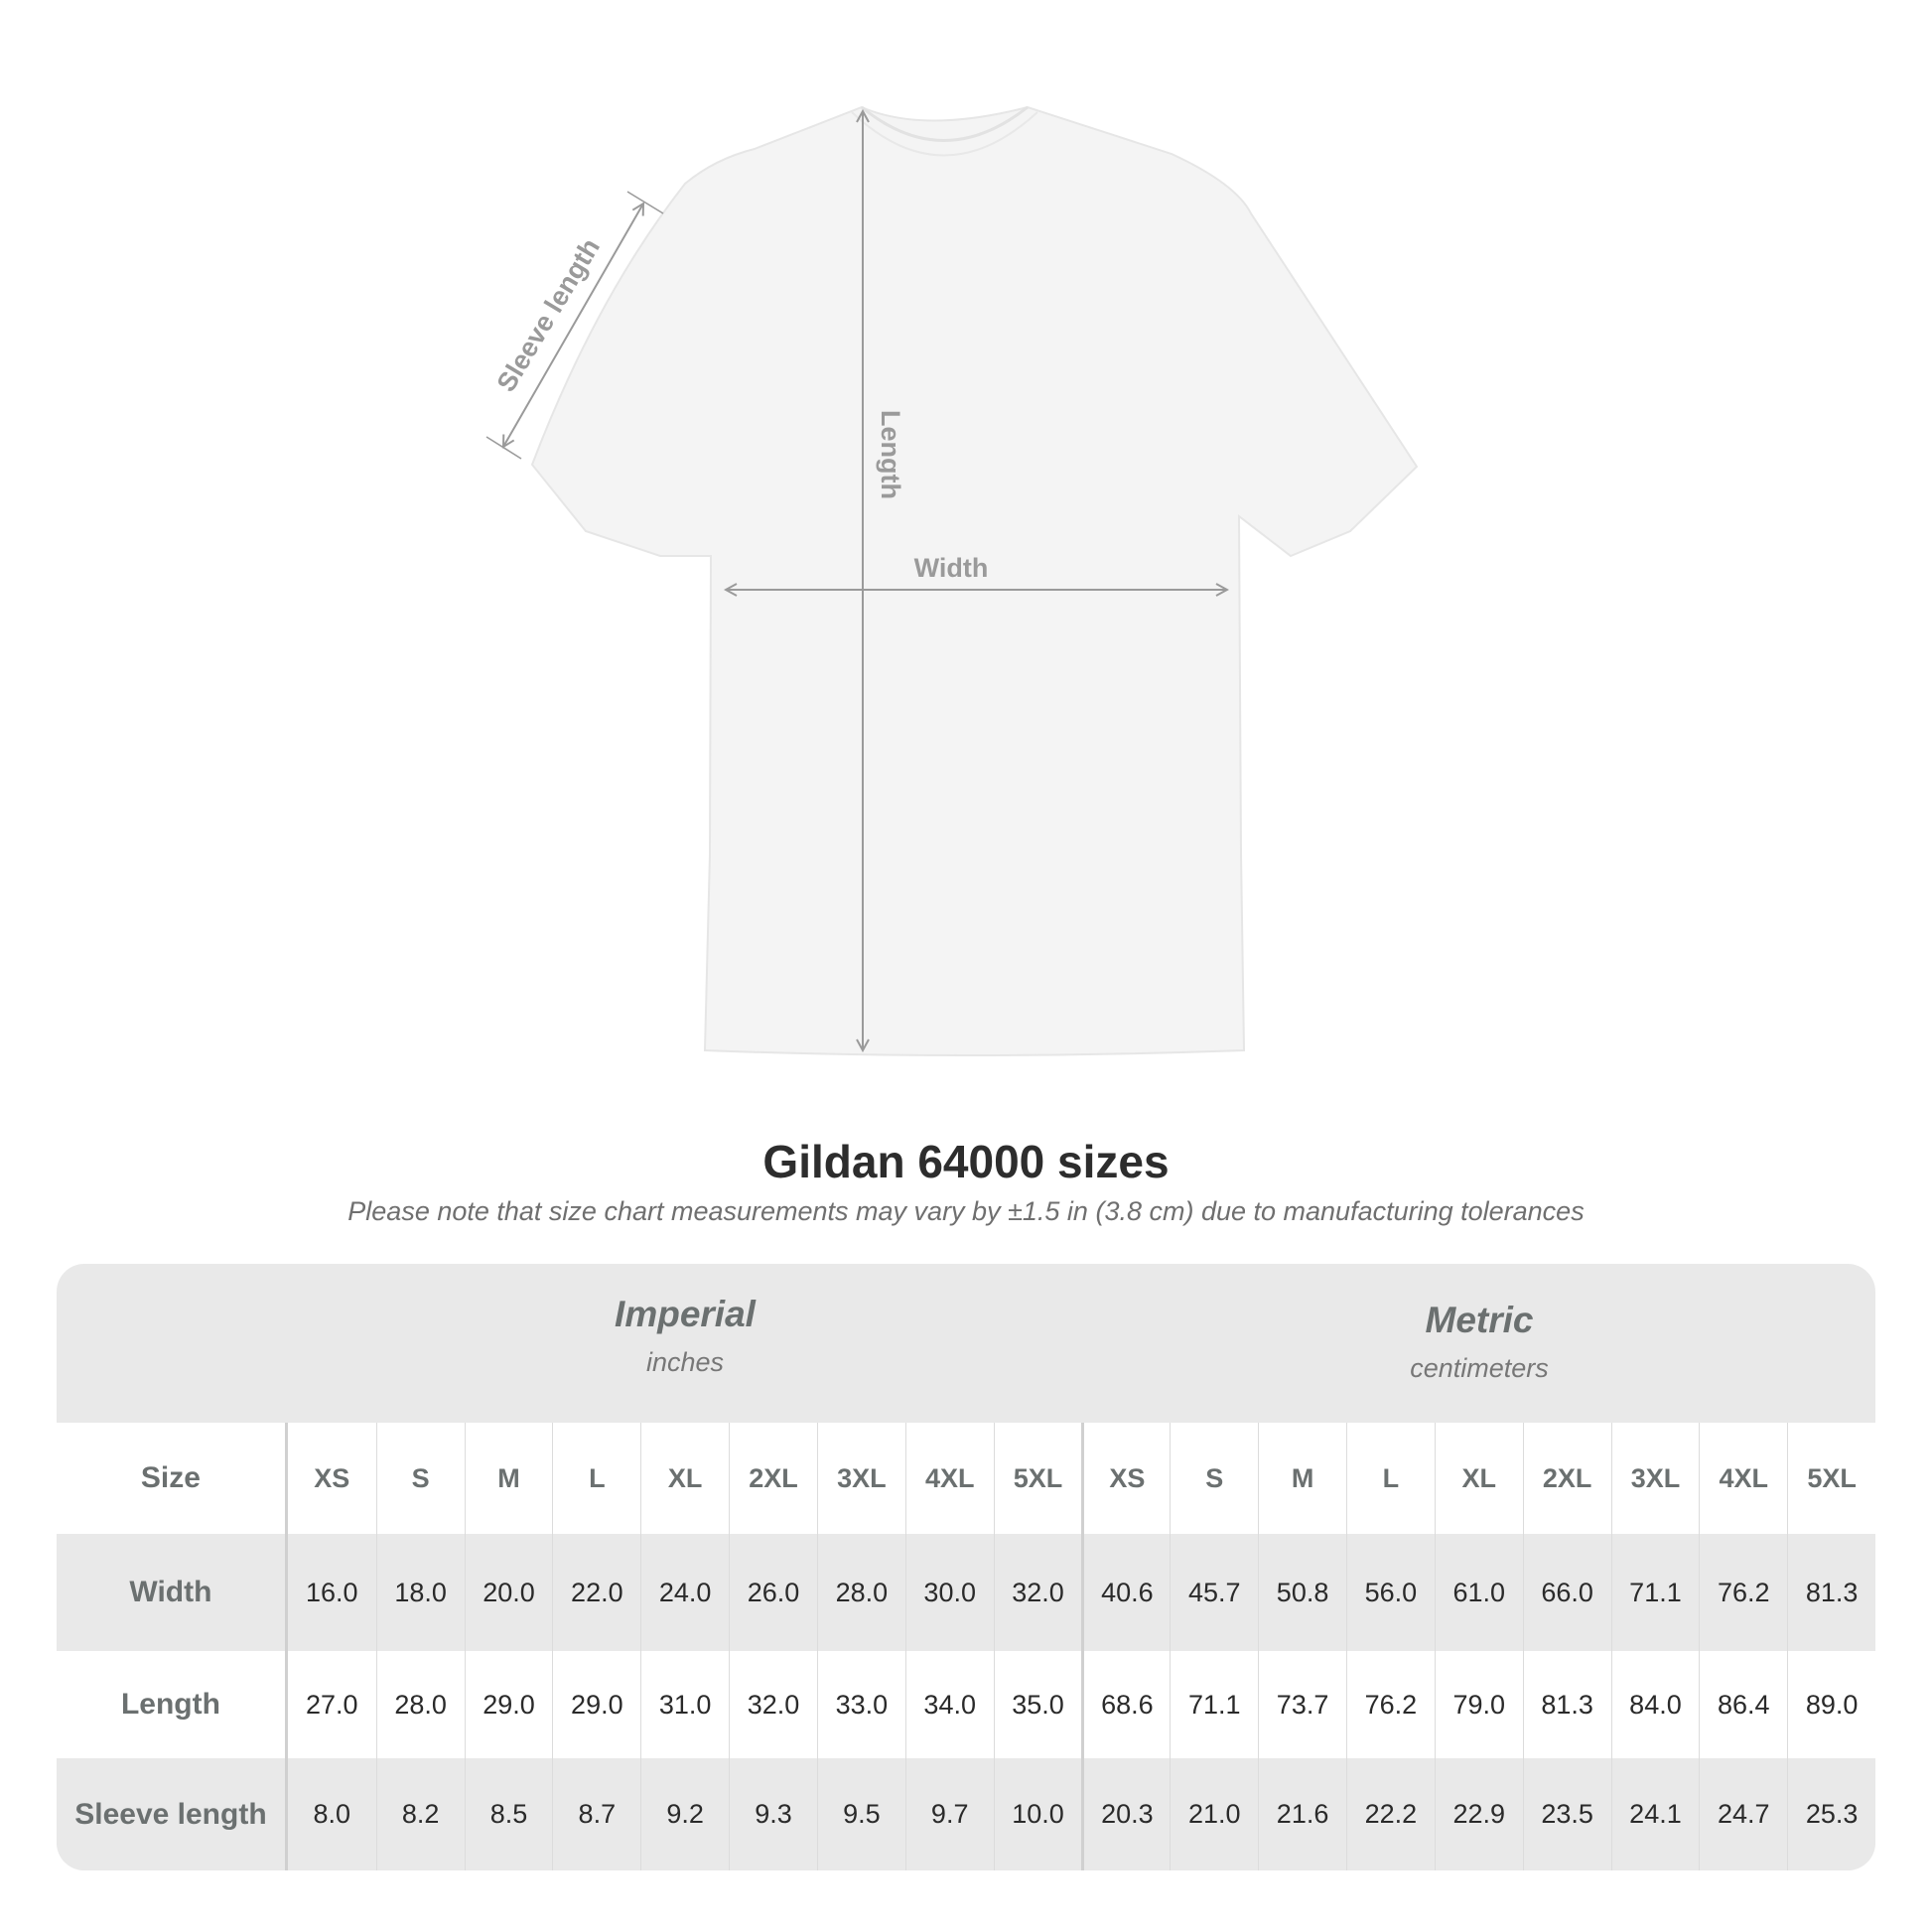  I want to click on metric-value-cell: 86.4, so click(1743, 1705).